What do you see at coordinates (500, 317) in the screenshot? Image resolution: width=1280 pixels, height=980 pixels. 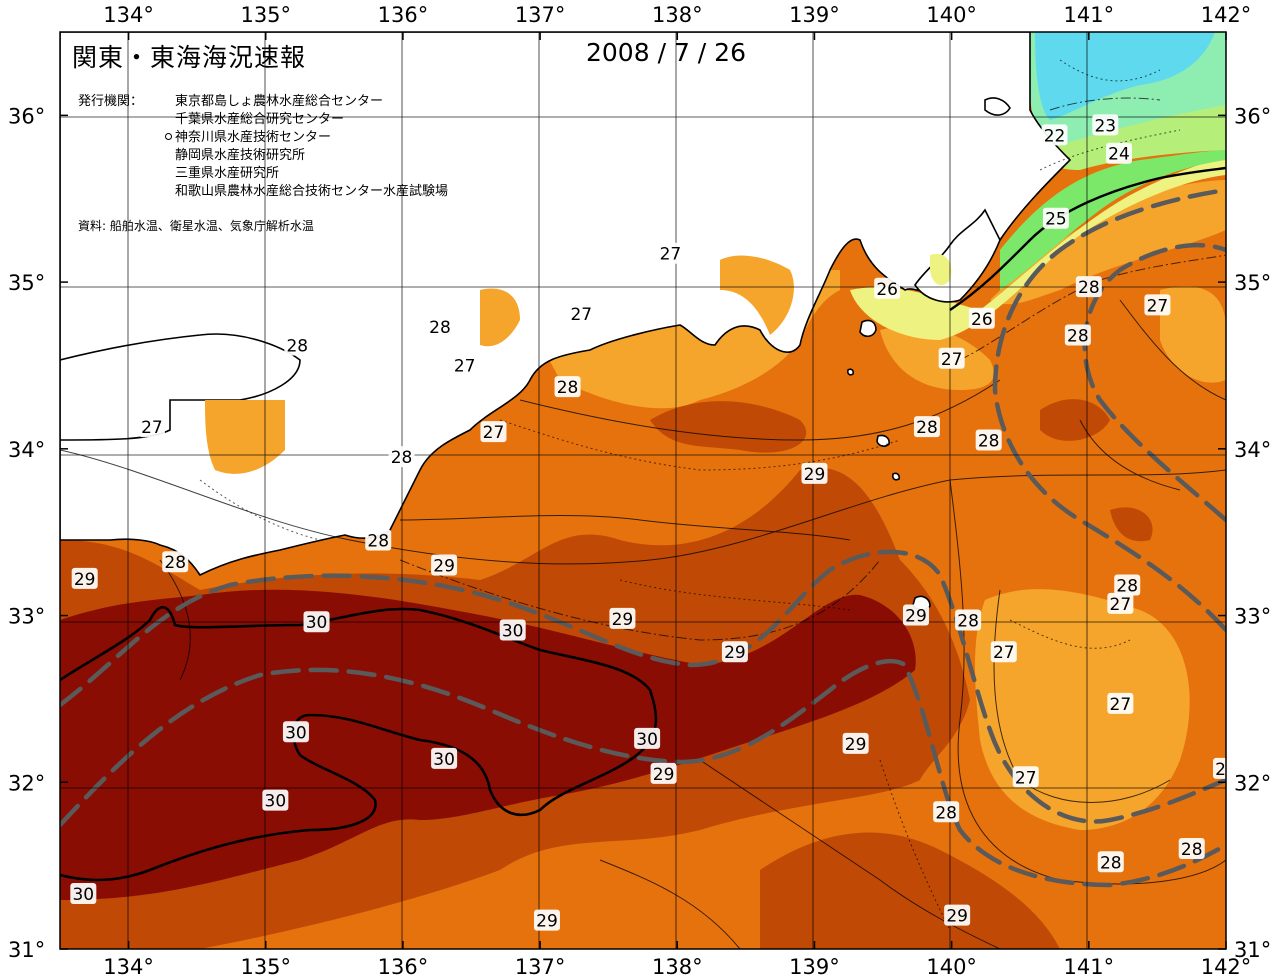 I see `sst-zone-27-mikawa-water` at bounding box center [500, 317].